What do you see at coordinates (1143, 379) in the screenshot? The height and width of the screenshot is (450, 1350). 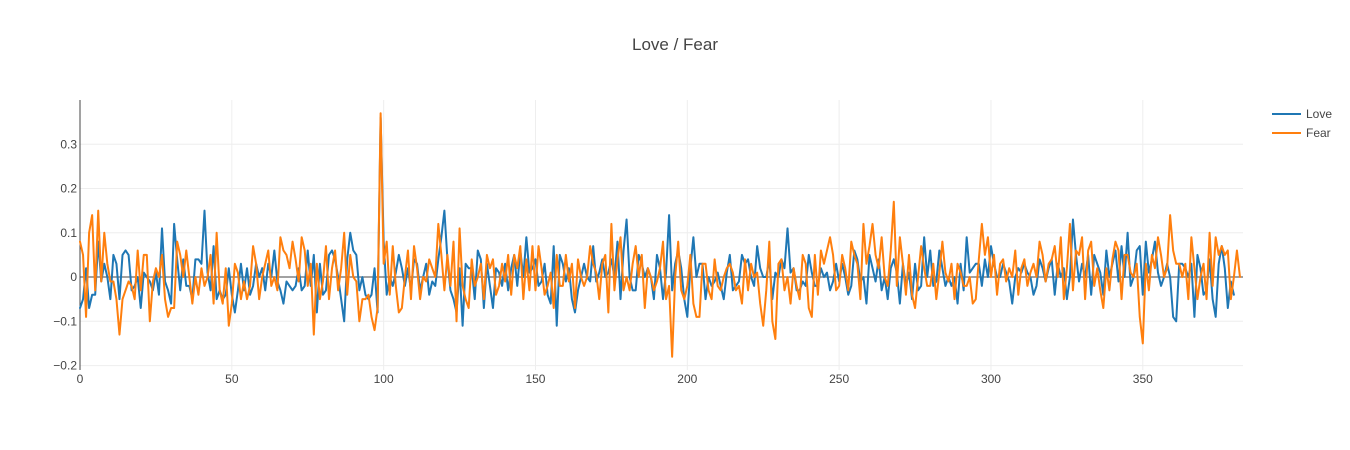 I see `x-tick-label: 350` at bounding box center [1143, 379].